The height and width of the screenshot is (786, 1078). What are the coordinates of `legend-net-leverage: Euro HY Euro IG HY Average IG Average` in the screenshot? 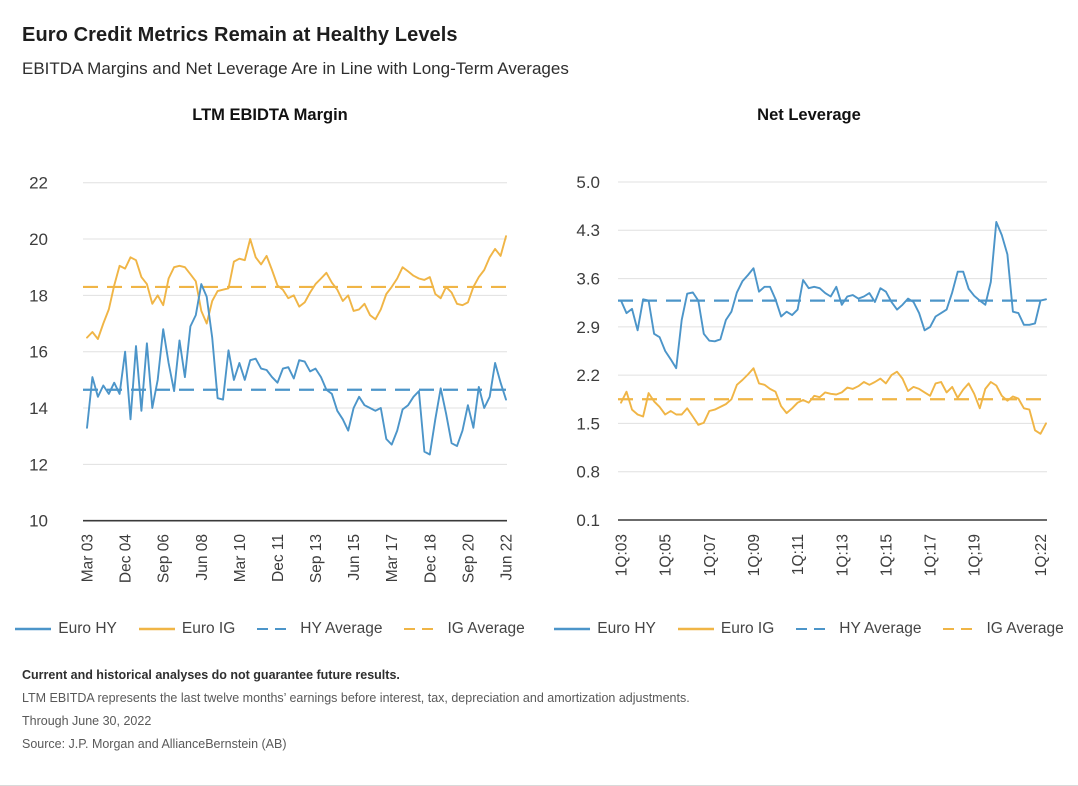 It's located at (809, 629).